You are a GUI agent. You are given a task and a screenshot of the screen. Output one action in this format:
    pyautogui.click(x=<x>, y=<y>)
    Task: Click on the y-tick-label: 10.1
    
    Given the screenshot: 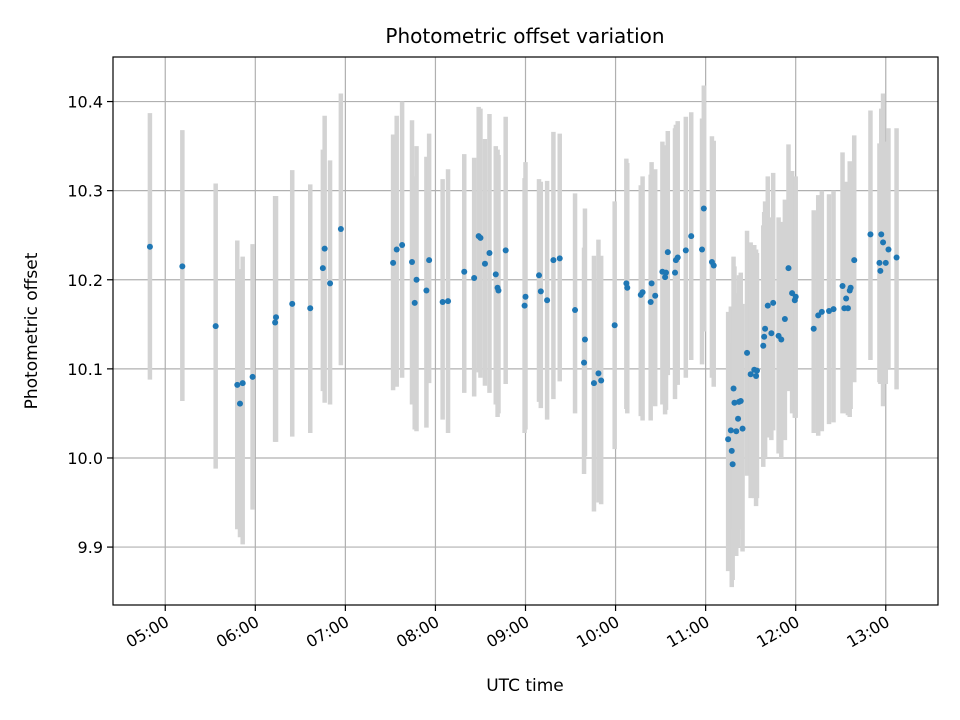 What is the action you would take?
    pyautogui.click(x=85, y=369)
    